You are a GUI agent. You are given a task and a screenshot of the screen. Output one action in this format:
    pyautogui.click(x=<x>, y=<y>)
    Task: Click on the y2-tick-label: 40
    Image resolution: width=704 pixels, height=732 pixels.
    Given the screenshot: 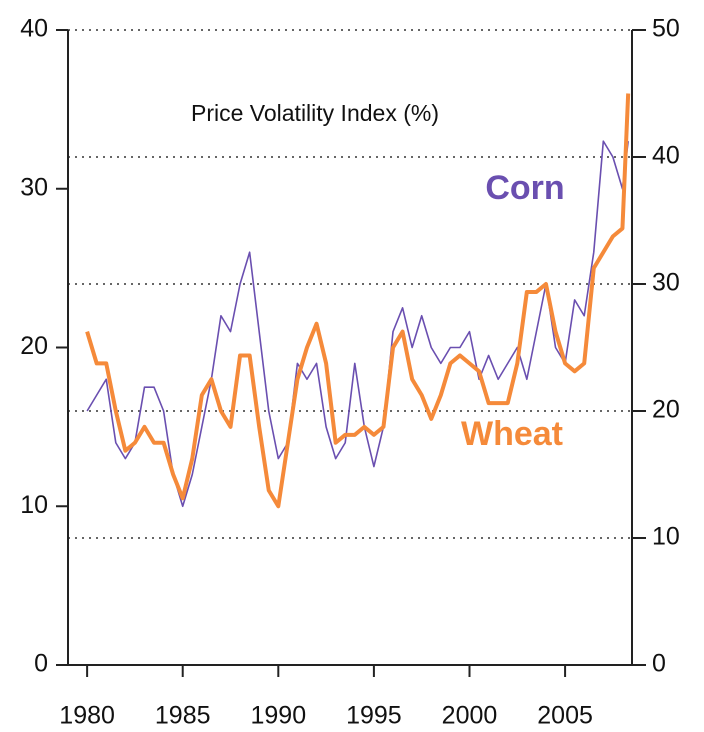 What is the action you would take?
    pyautogui.click(x=666, y=156)
    